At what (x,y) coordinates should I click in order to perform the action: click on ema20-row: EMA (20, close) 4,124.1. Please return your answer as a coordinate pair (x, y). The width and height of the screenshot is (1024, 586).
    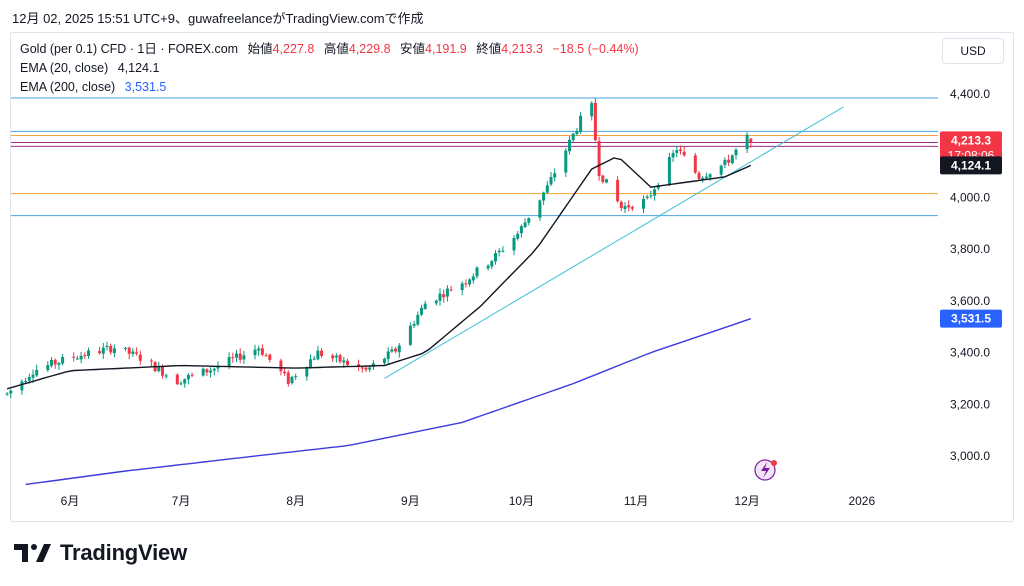
    Looking at the image, I should click on (329, 68).